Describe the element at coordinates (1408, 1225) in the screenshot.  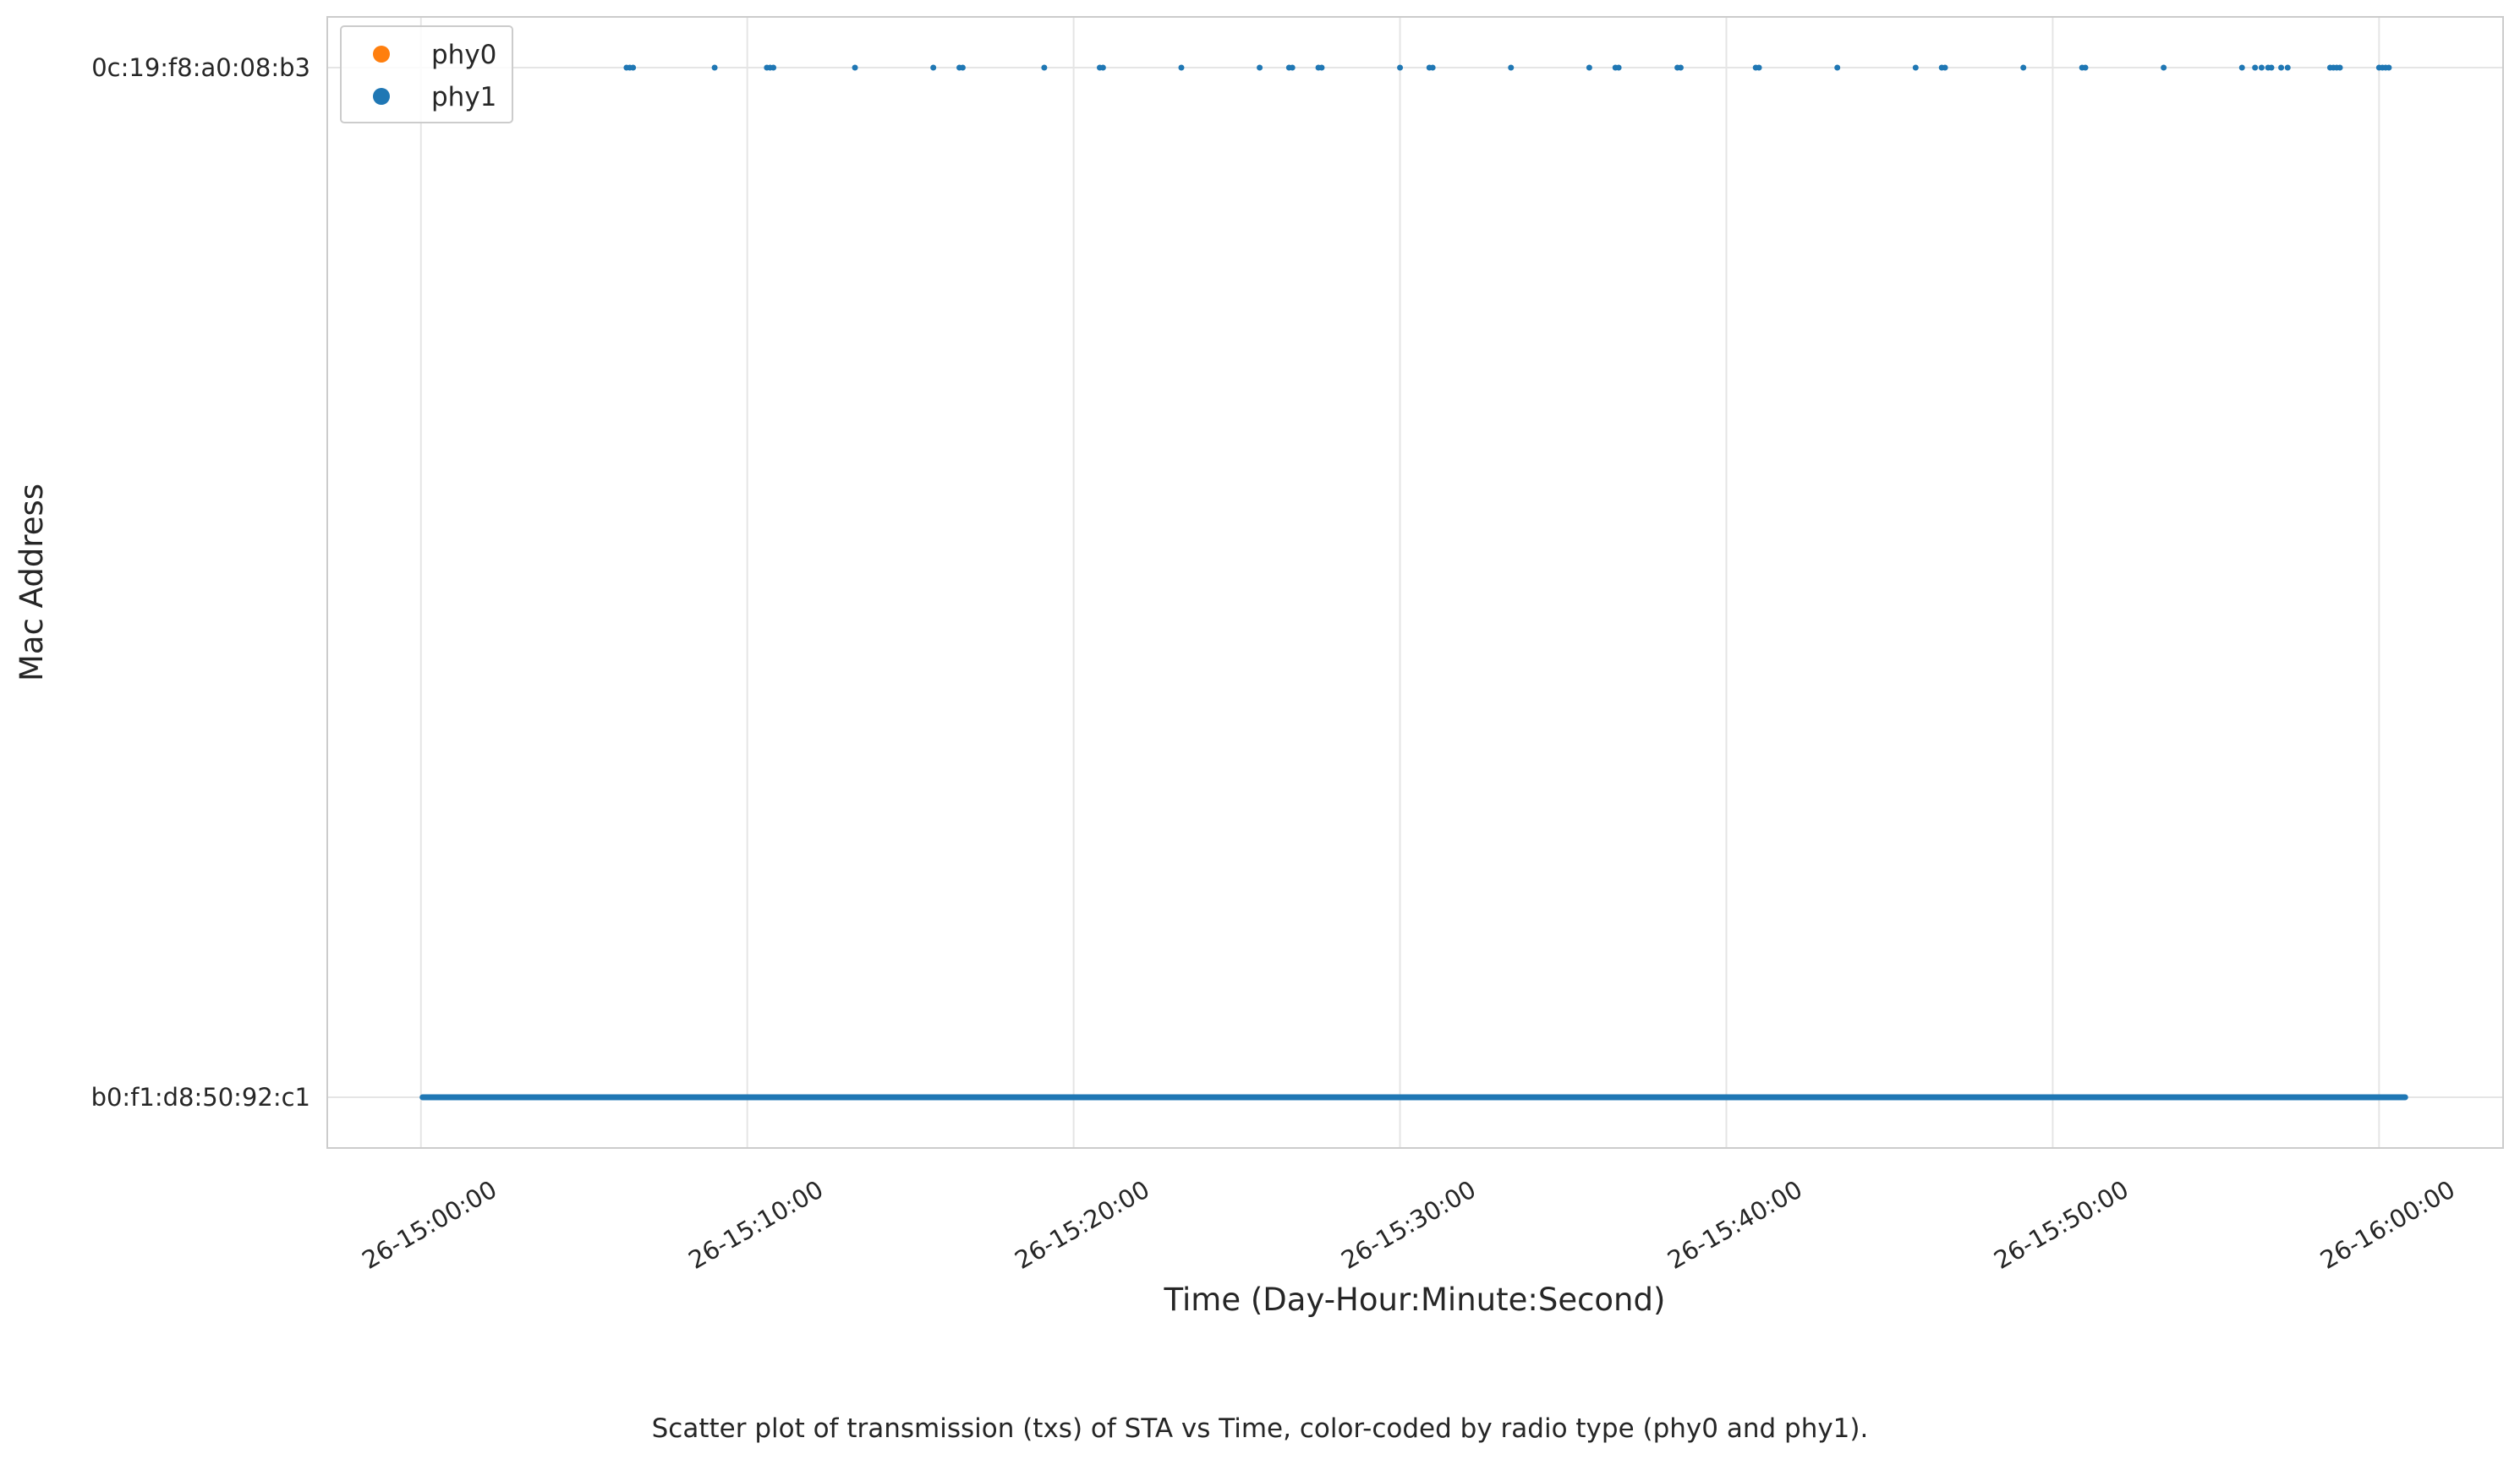
I see `x-tick-label: 26-15:30:00` at that location.